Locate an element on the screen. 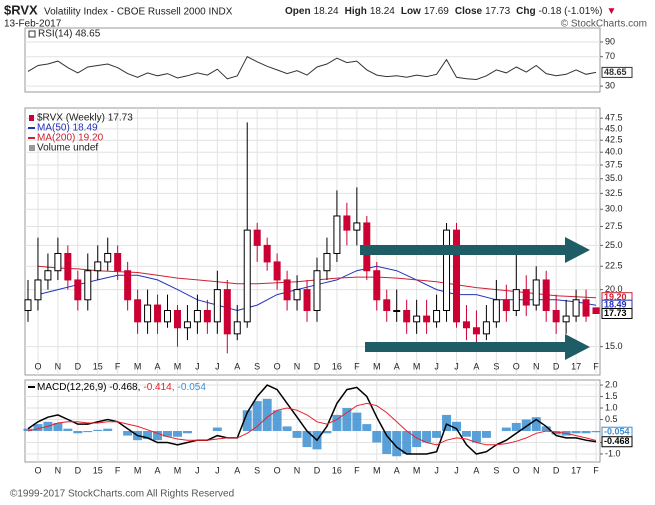  x-tick-label: D is located at coordinates (78, 366).